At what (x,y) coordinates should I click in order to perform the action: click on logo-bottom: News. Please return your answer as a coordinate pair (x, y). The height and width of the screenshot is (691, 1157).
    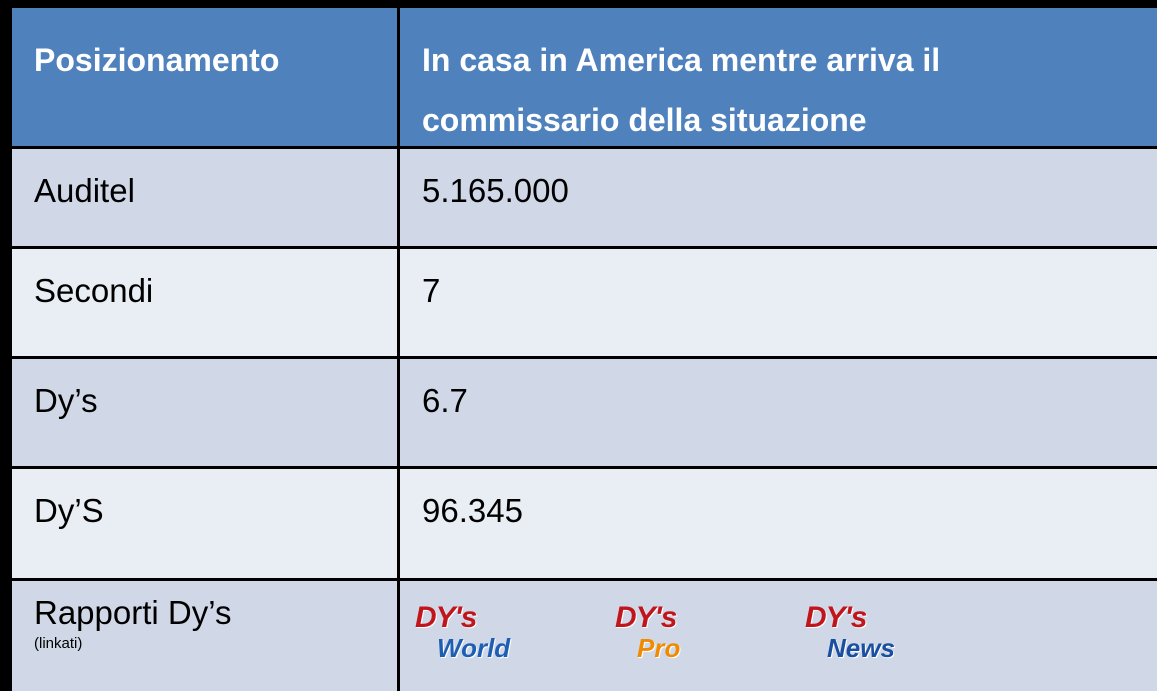
    Looking at the image, I should click on (861, 648).